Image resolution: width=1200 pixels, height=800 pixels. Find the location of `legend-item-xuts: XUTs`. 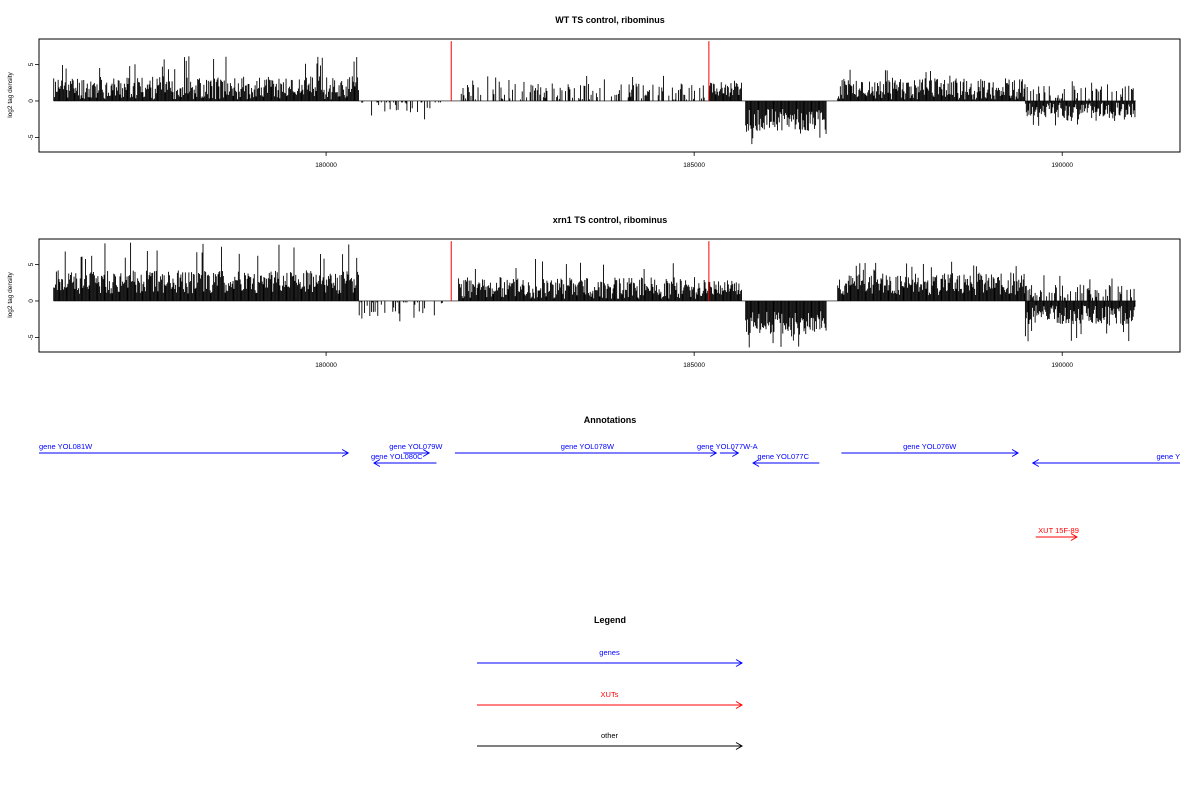

legend-item-xuts: XUTs is located at coordinates (610, 699).